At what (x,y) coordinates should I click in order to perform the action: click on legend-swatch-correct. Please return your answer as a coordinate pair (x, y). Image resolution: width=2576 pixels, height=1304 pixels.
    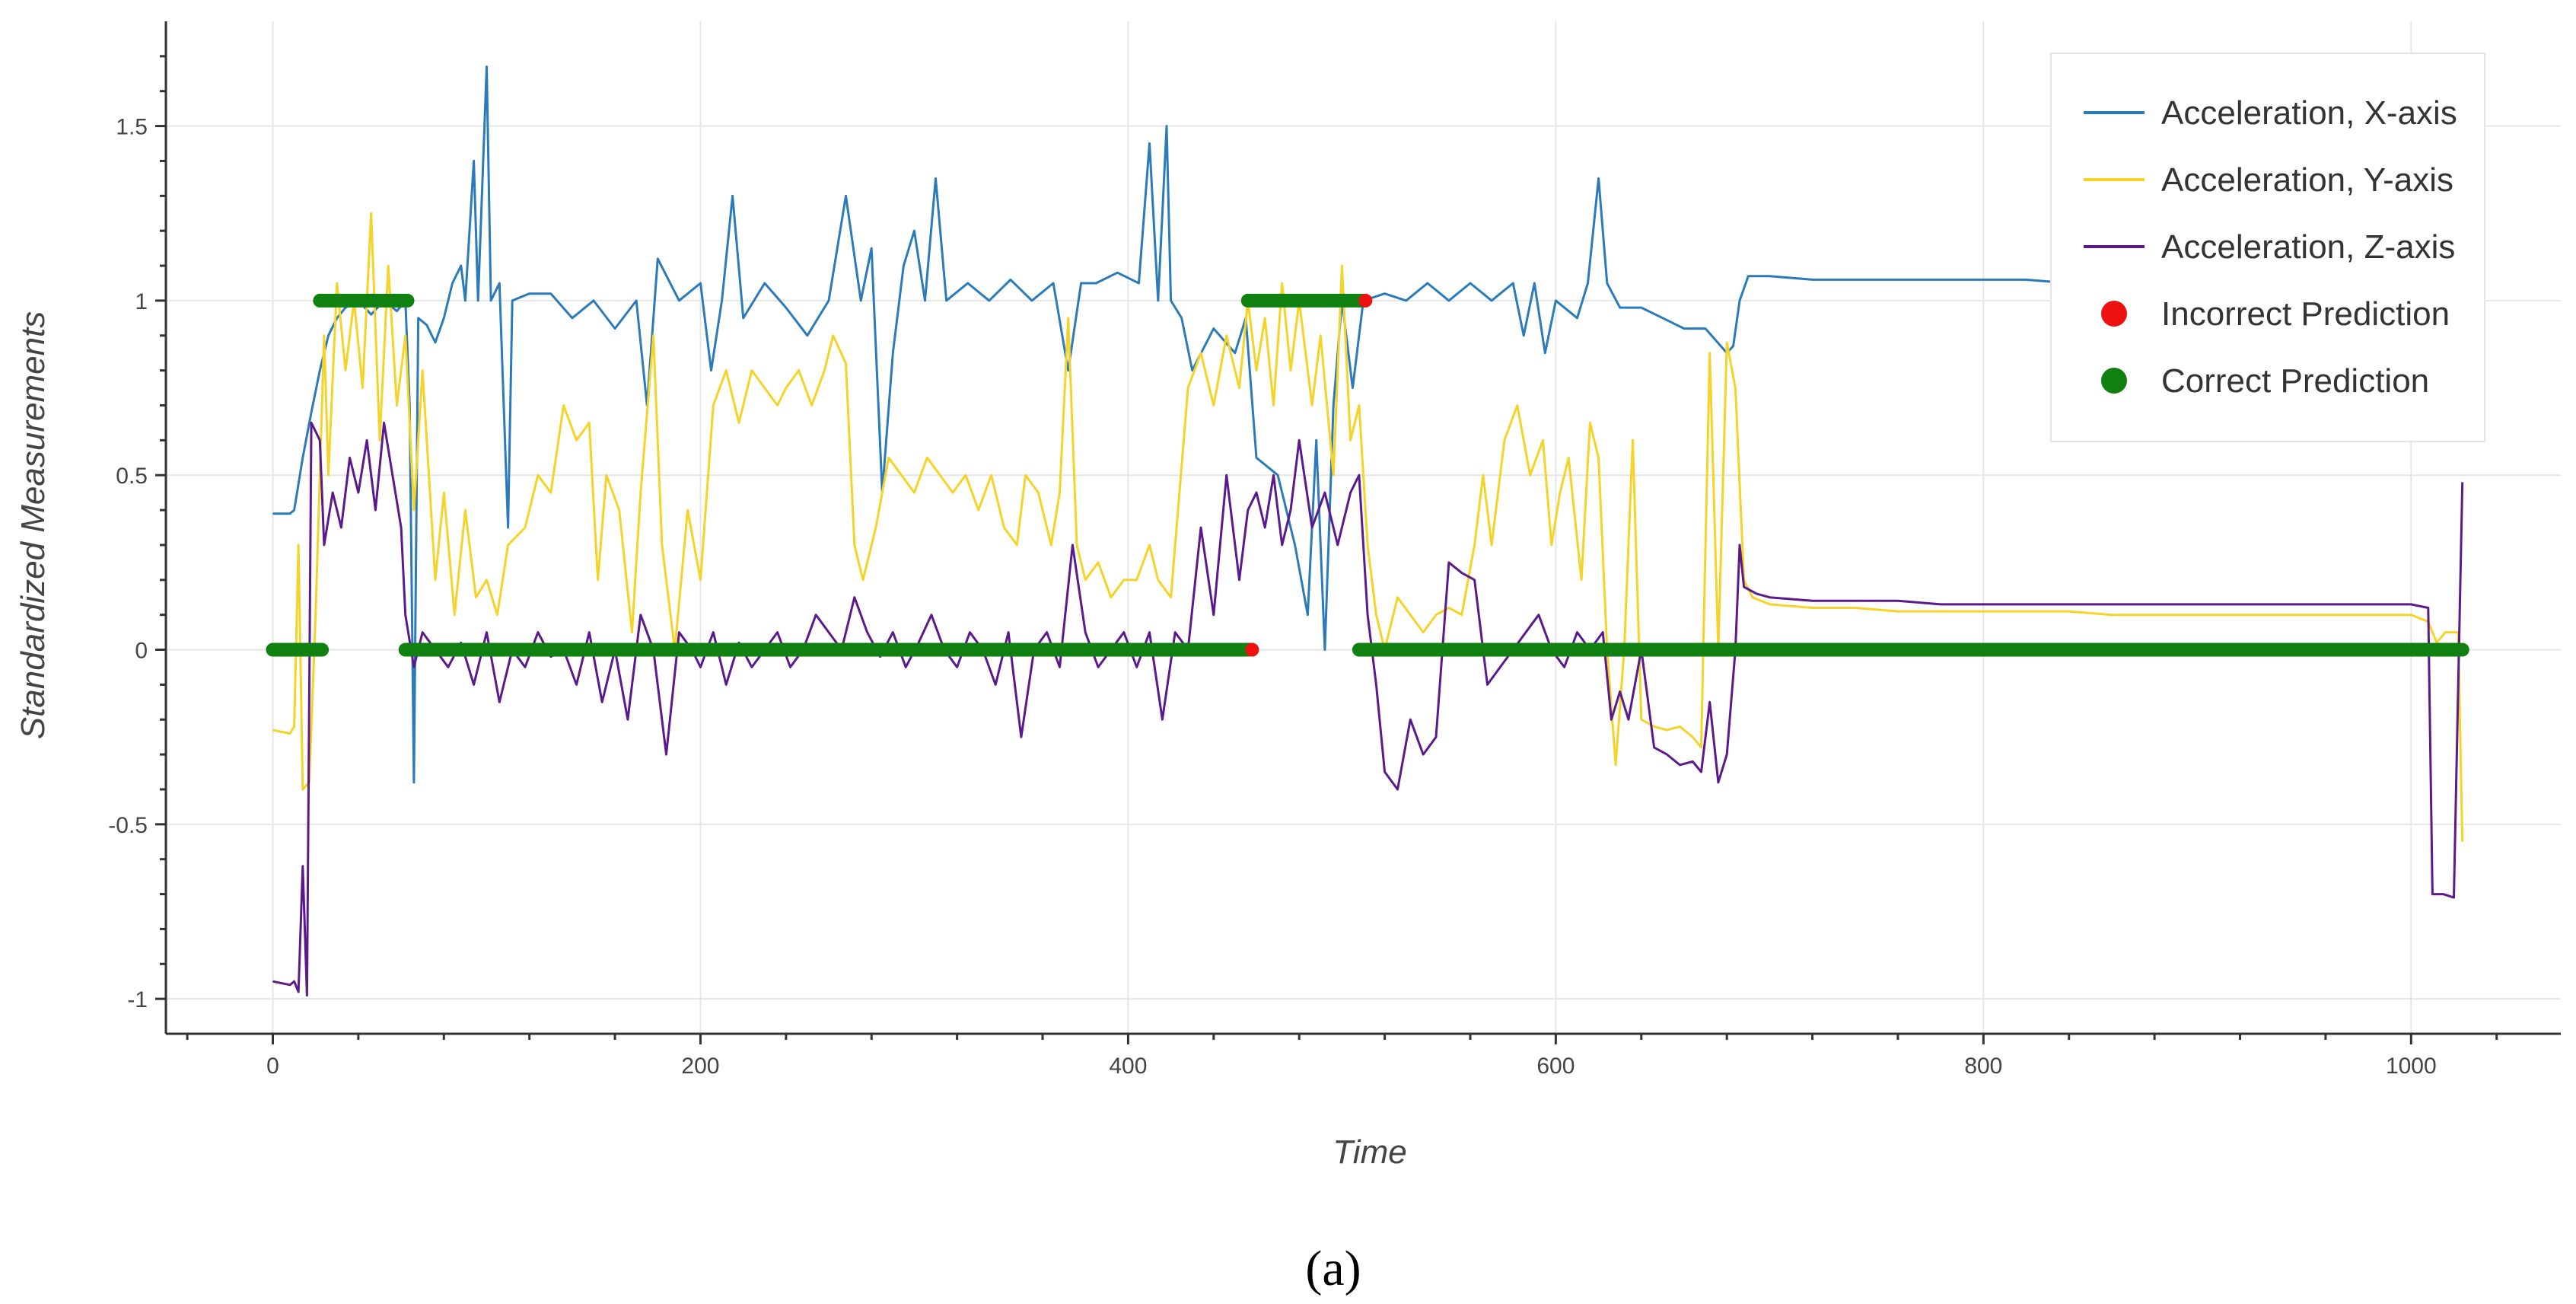
    Looking at the image, I should click on (2114, 381).